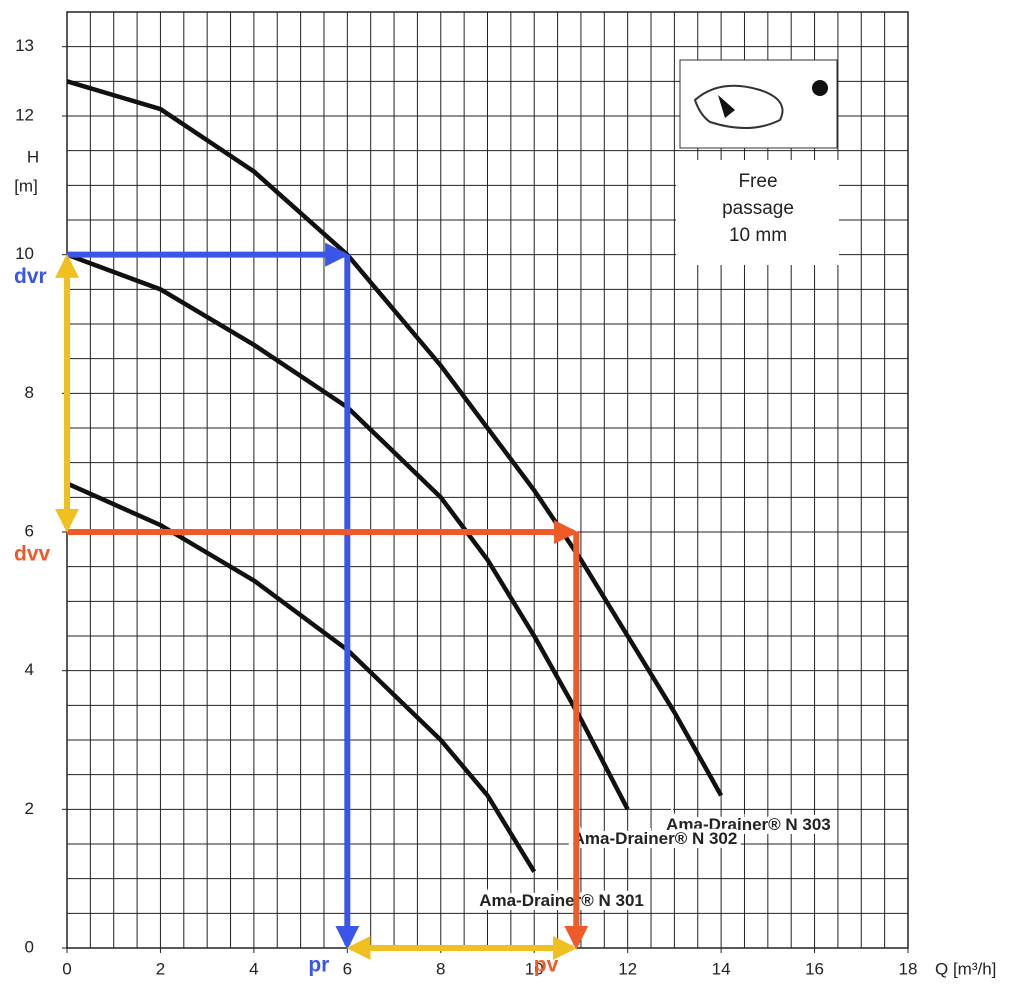 This screenshot has width=1024, height=996. I want to click on y-tick-label: 6, so click(29, 530).